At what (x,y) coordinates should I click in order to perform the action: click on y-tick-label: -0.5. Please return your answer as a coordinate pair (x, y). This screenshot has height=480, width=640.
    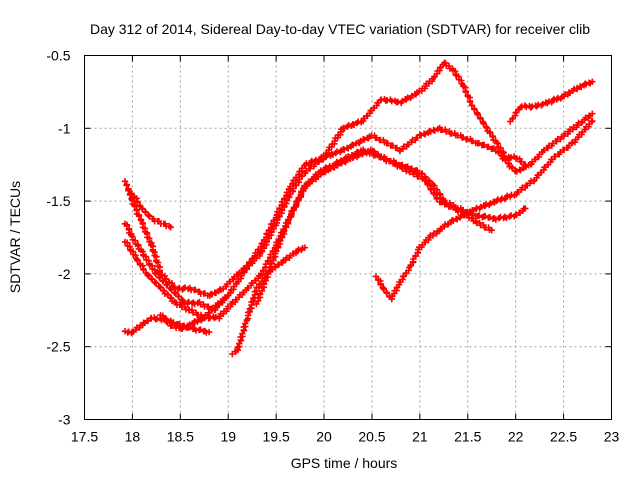
    Looking at the image, I should click on (58, 56).